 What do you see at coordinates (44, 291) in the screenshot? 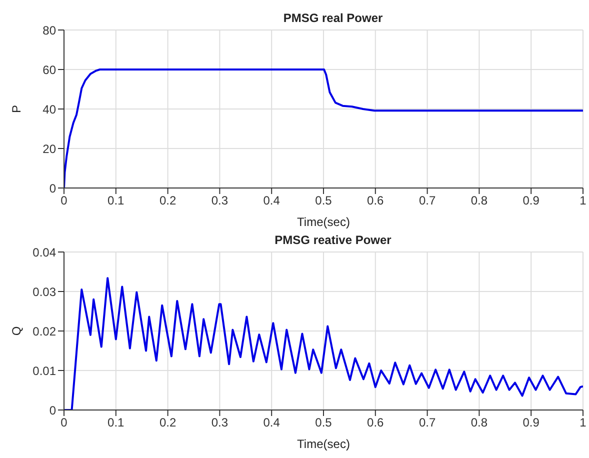
I see `y-tick-label: 0.03` at bounding box center [44, 291].